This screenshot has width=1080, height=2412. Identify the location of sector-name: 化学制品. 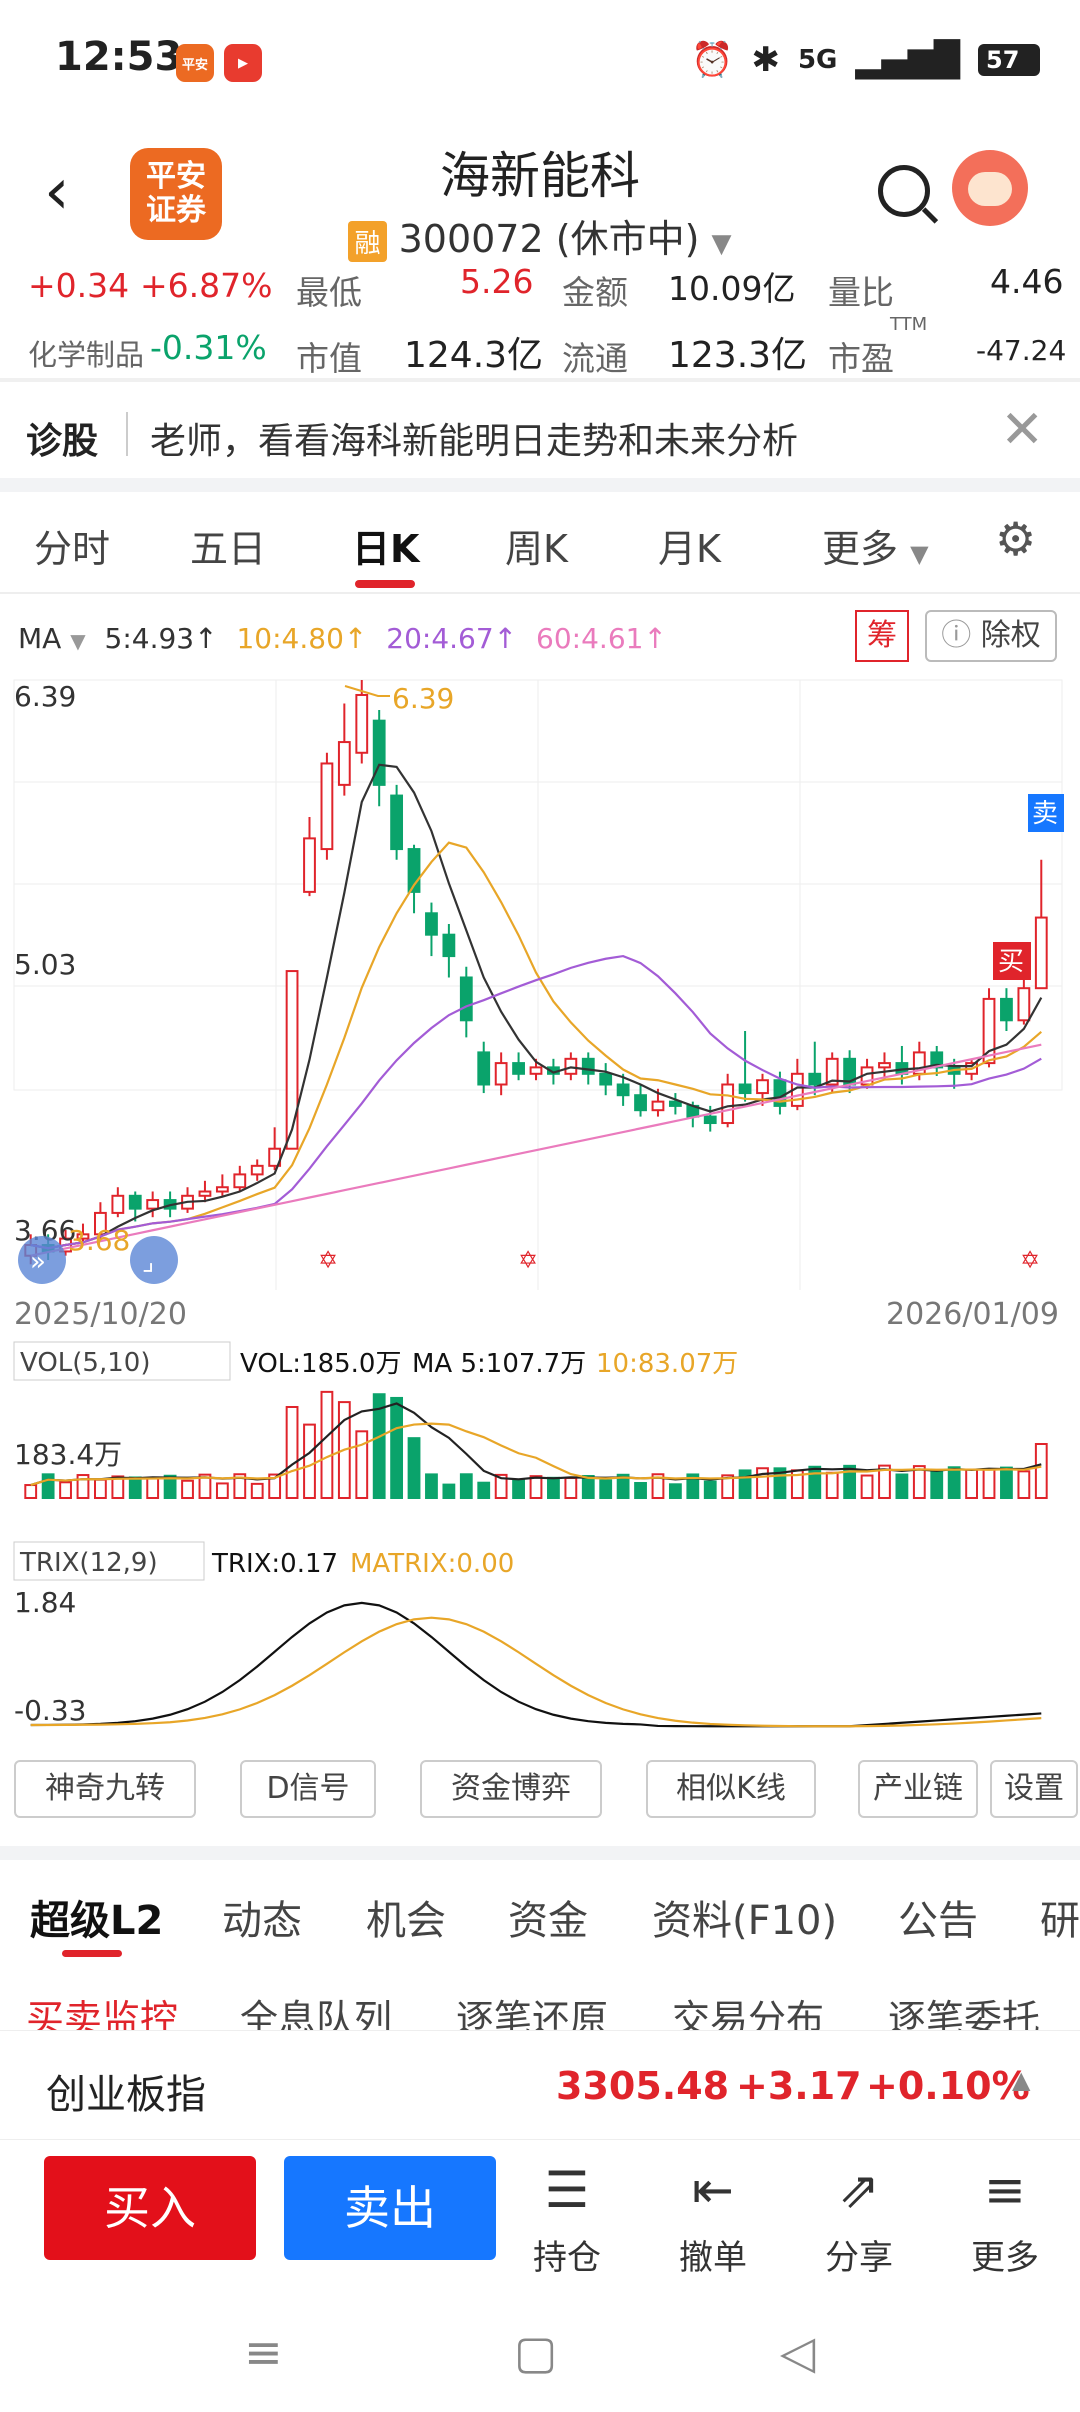
(86, 355).